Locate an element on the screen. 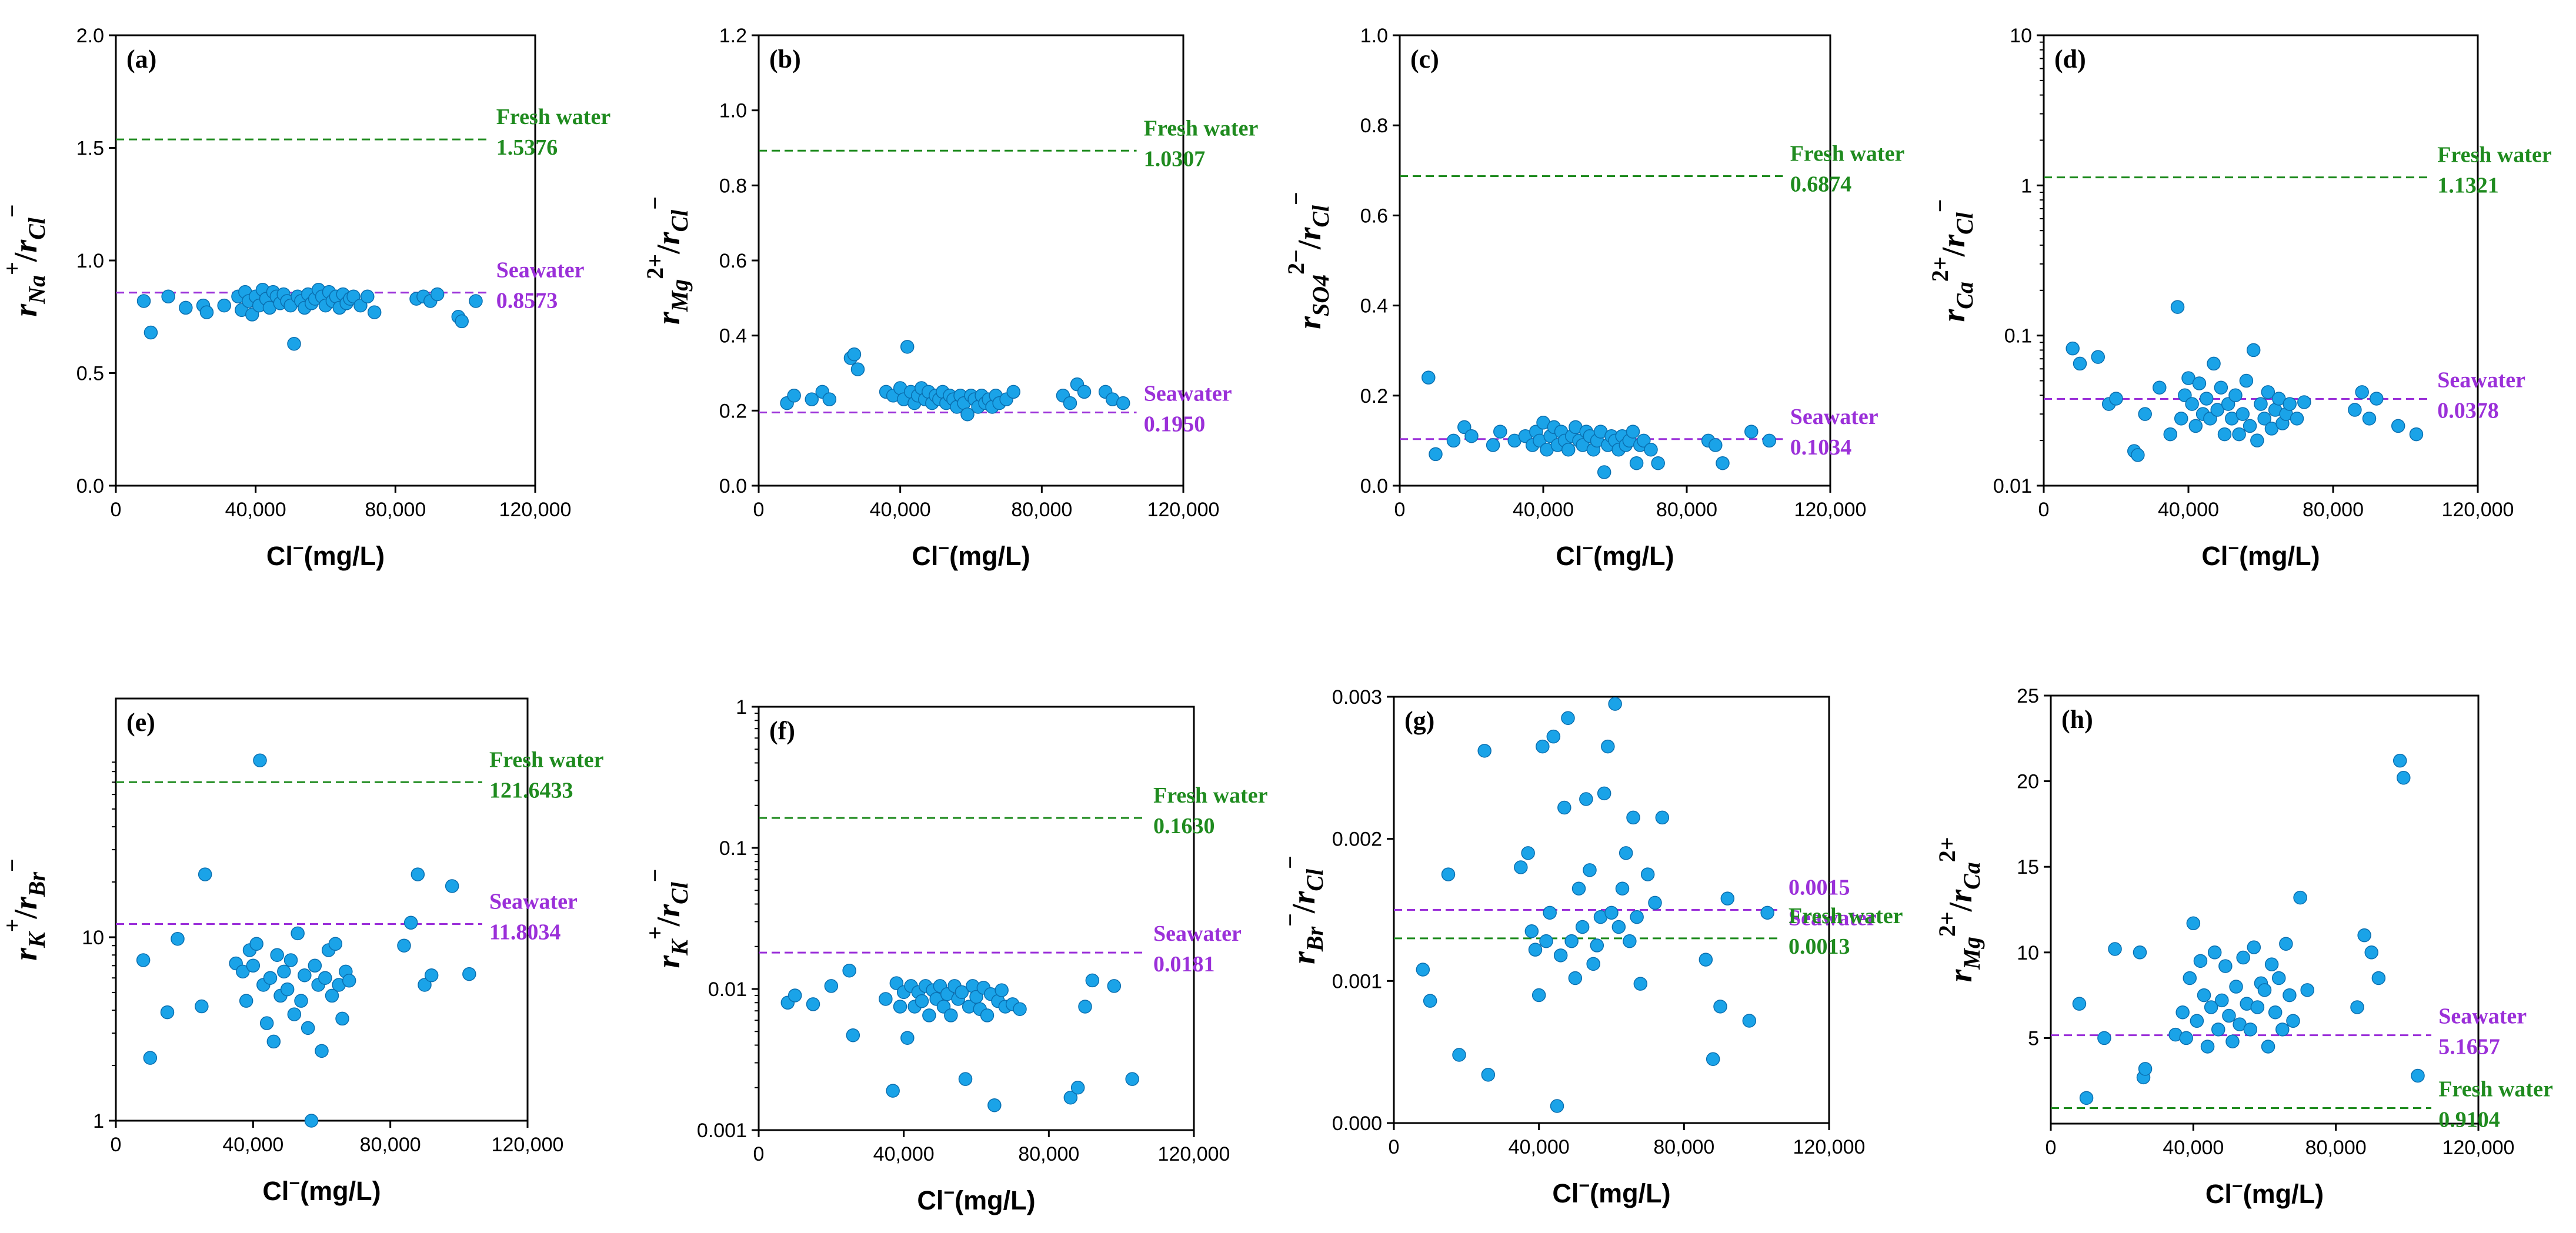  y-tick-label: 1.0 is located at coordinates (733, 111).